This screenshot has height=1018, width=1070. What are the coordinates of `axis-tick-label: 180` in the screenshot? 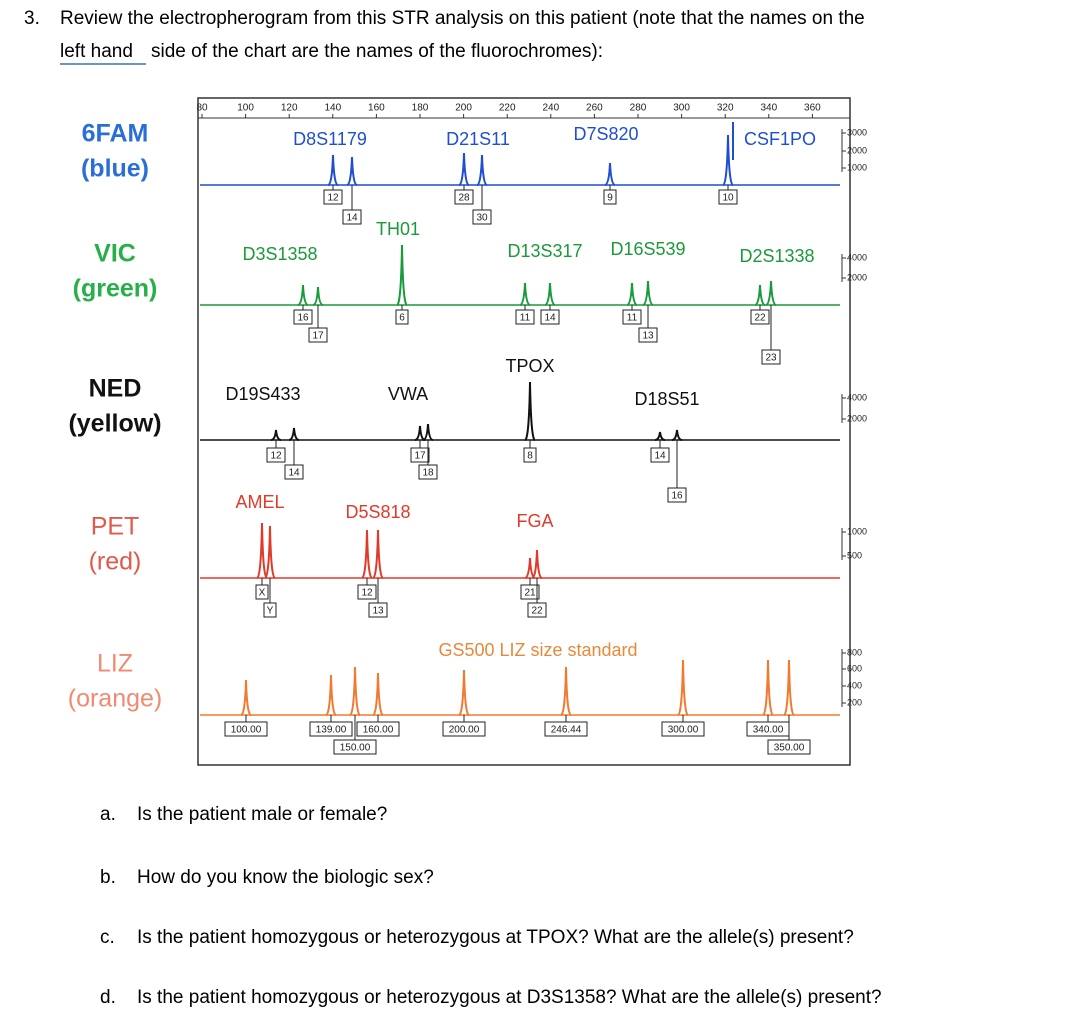 It's located at (420, 108).